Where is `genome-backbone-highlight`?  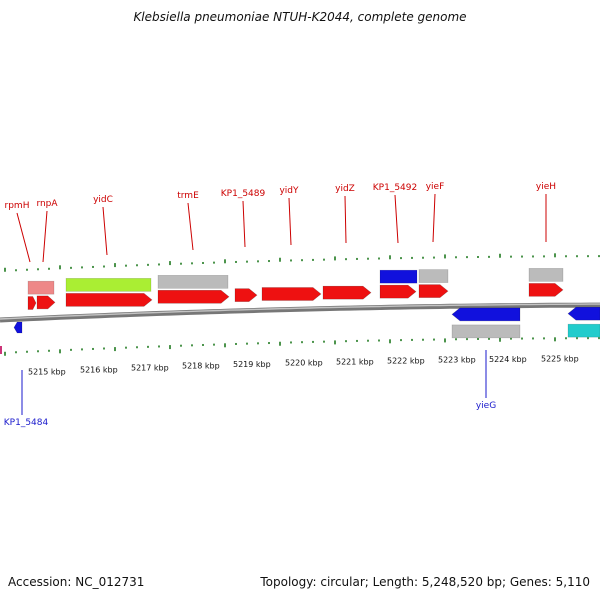
genome-backbone-highlight is located at coordinates (300, 311).